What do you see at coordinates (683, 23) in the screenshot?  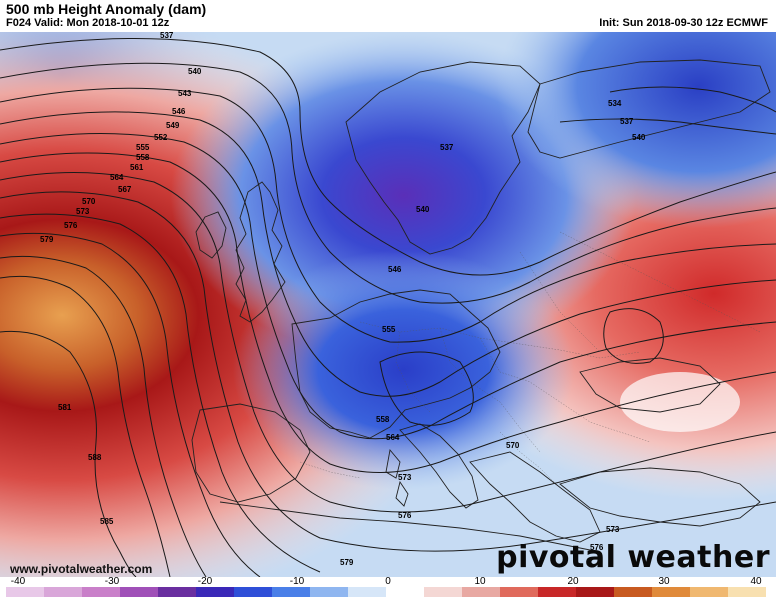 I see `init-time: Init: Sun 2018-09-30 12z ECMWF` at bounding box center [683, 23].